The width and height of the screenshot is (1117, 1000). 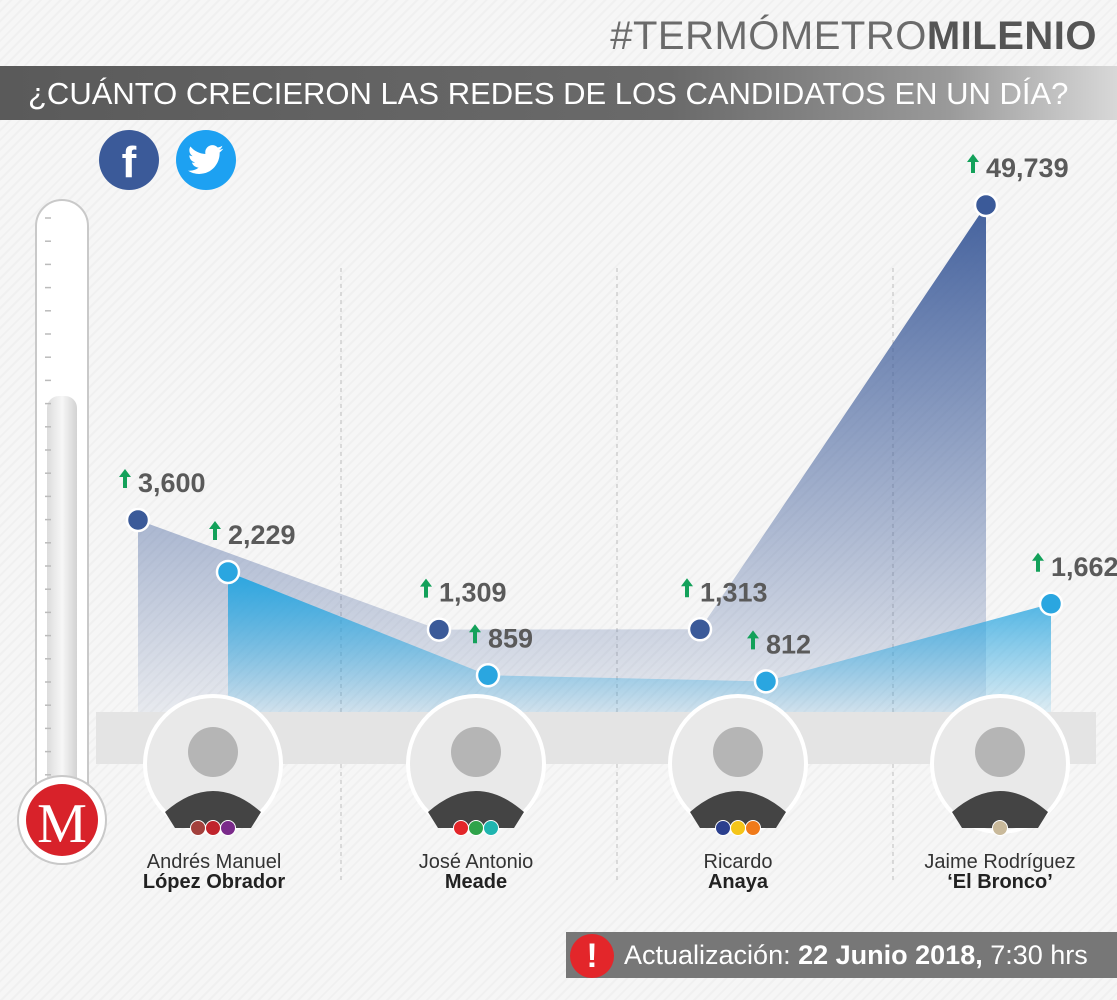 What do you see at coordinates (1000, 882) in the screenshot?
I see `candidate-last-3: ‘El Bronco’` at bounding box center [1000, 882].